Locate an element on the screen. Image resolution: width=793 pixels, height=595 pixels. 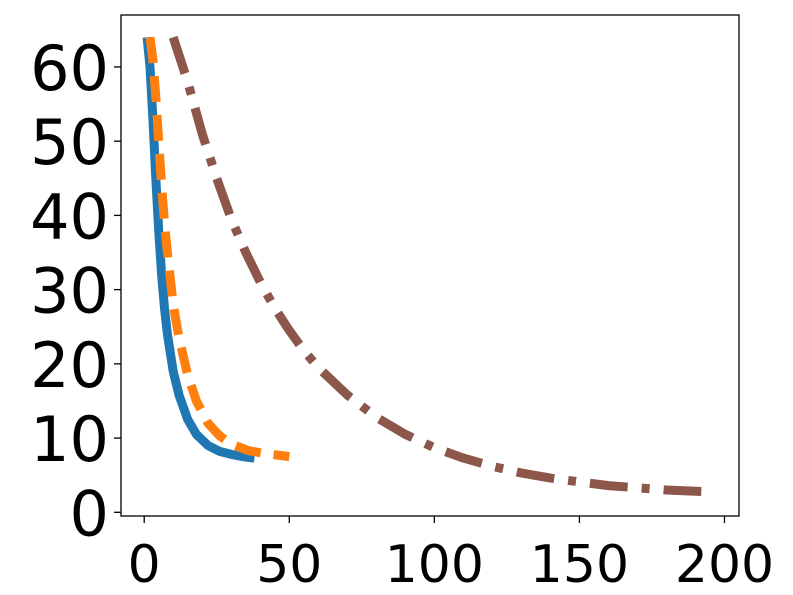
x-tick-label: 200 is located at coordinates (724, 565).